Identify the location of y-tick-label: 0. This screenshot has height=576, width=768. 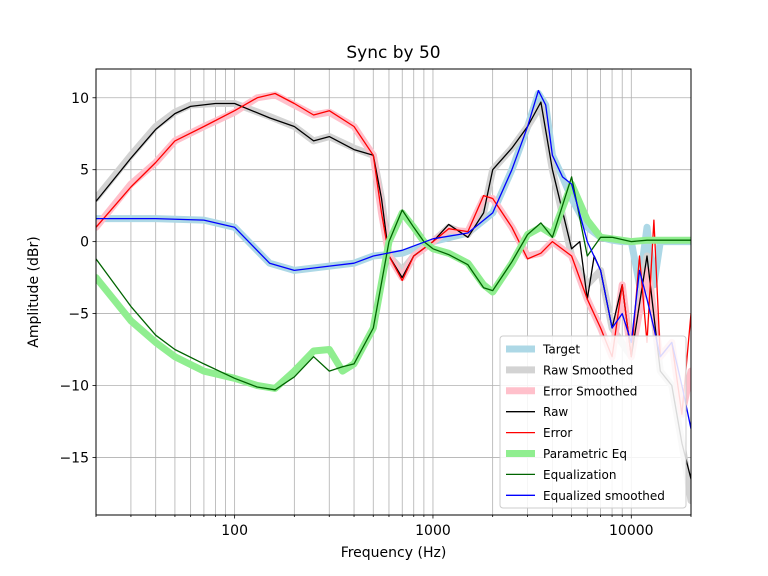
(84, 243).